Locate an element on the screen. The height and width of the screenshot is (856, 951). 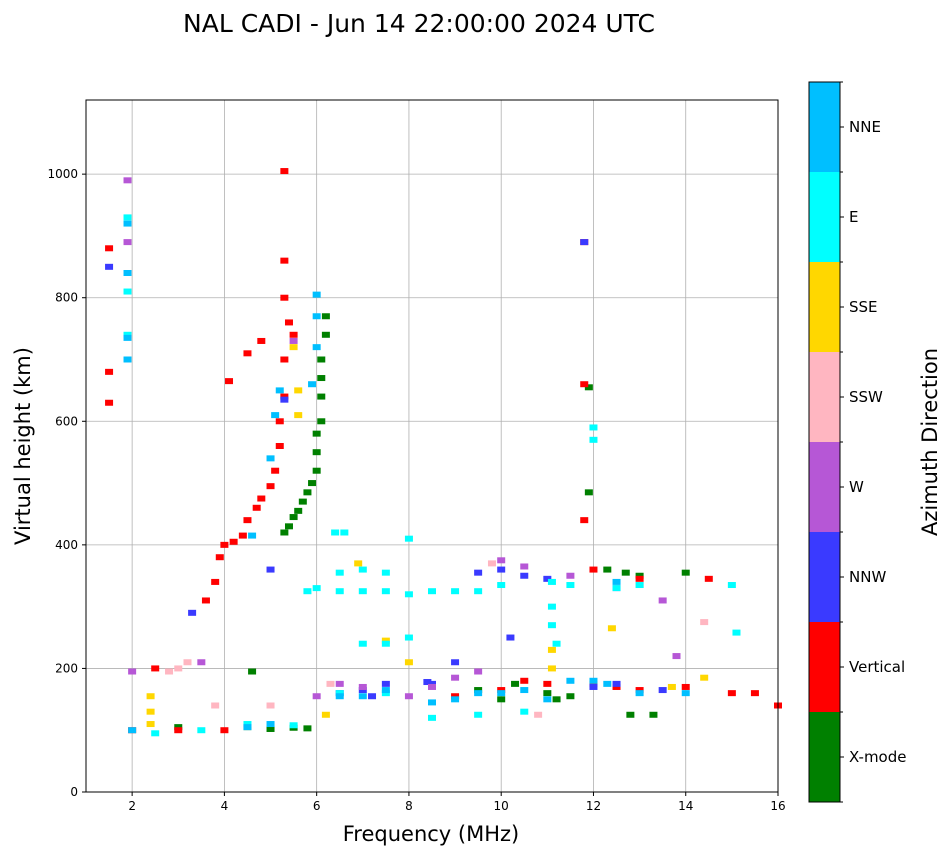
x-tick-label: 10 is located at coordinates (501, 806).